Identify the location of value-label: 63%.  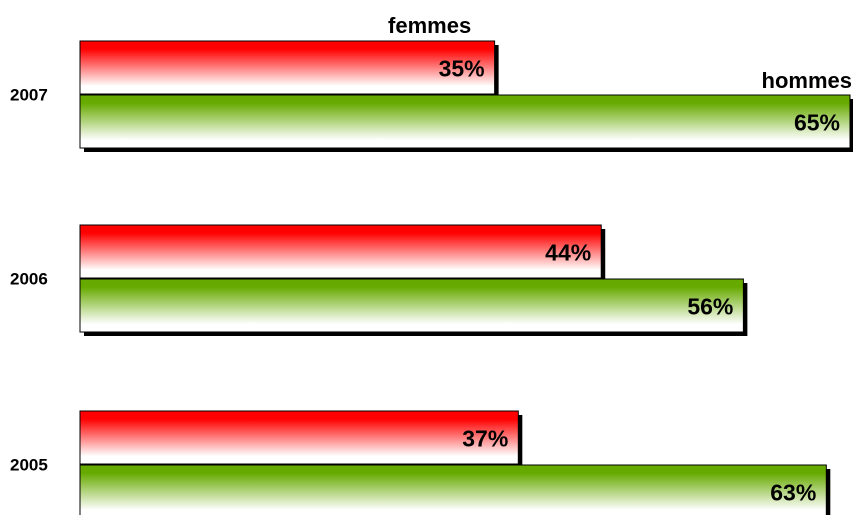
(793, 493).